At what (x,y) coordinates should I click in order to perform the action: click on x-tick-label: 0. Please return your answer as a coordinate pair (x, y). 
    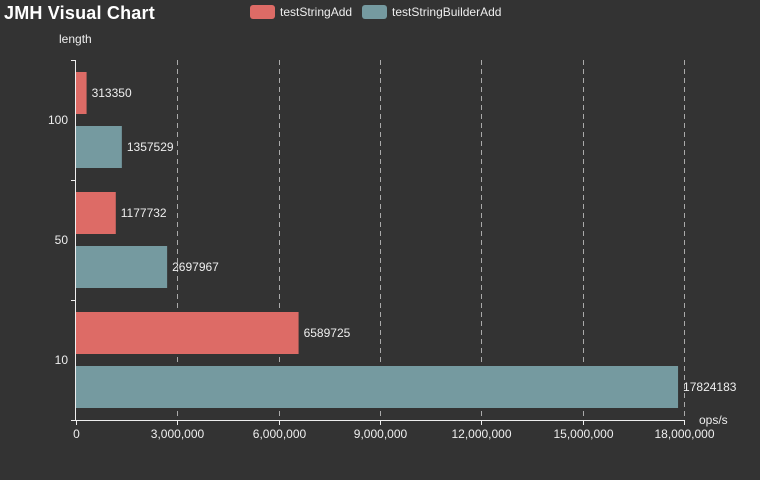
    Looking at the image, I should click on (76, 434).